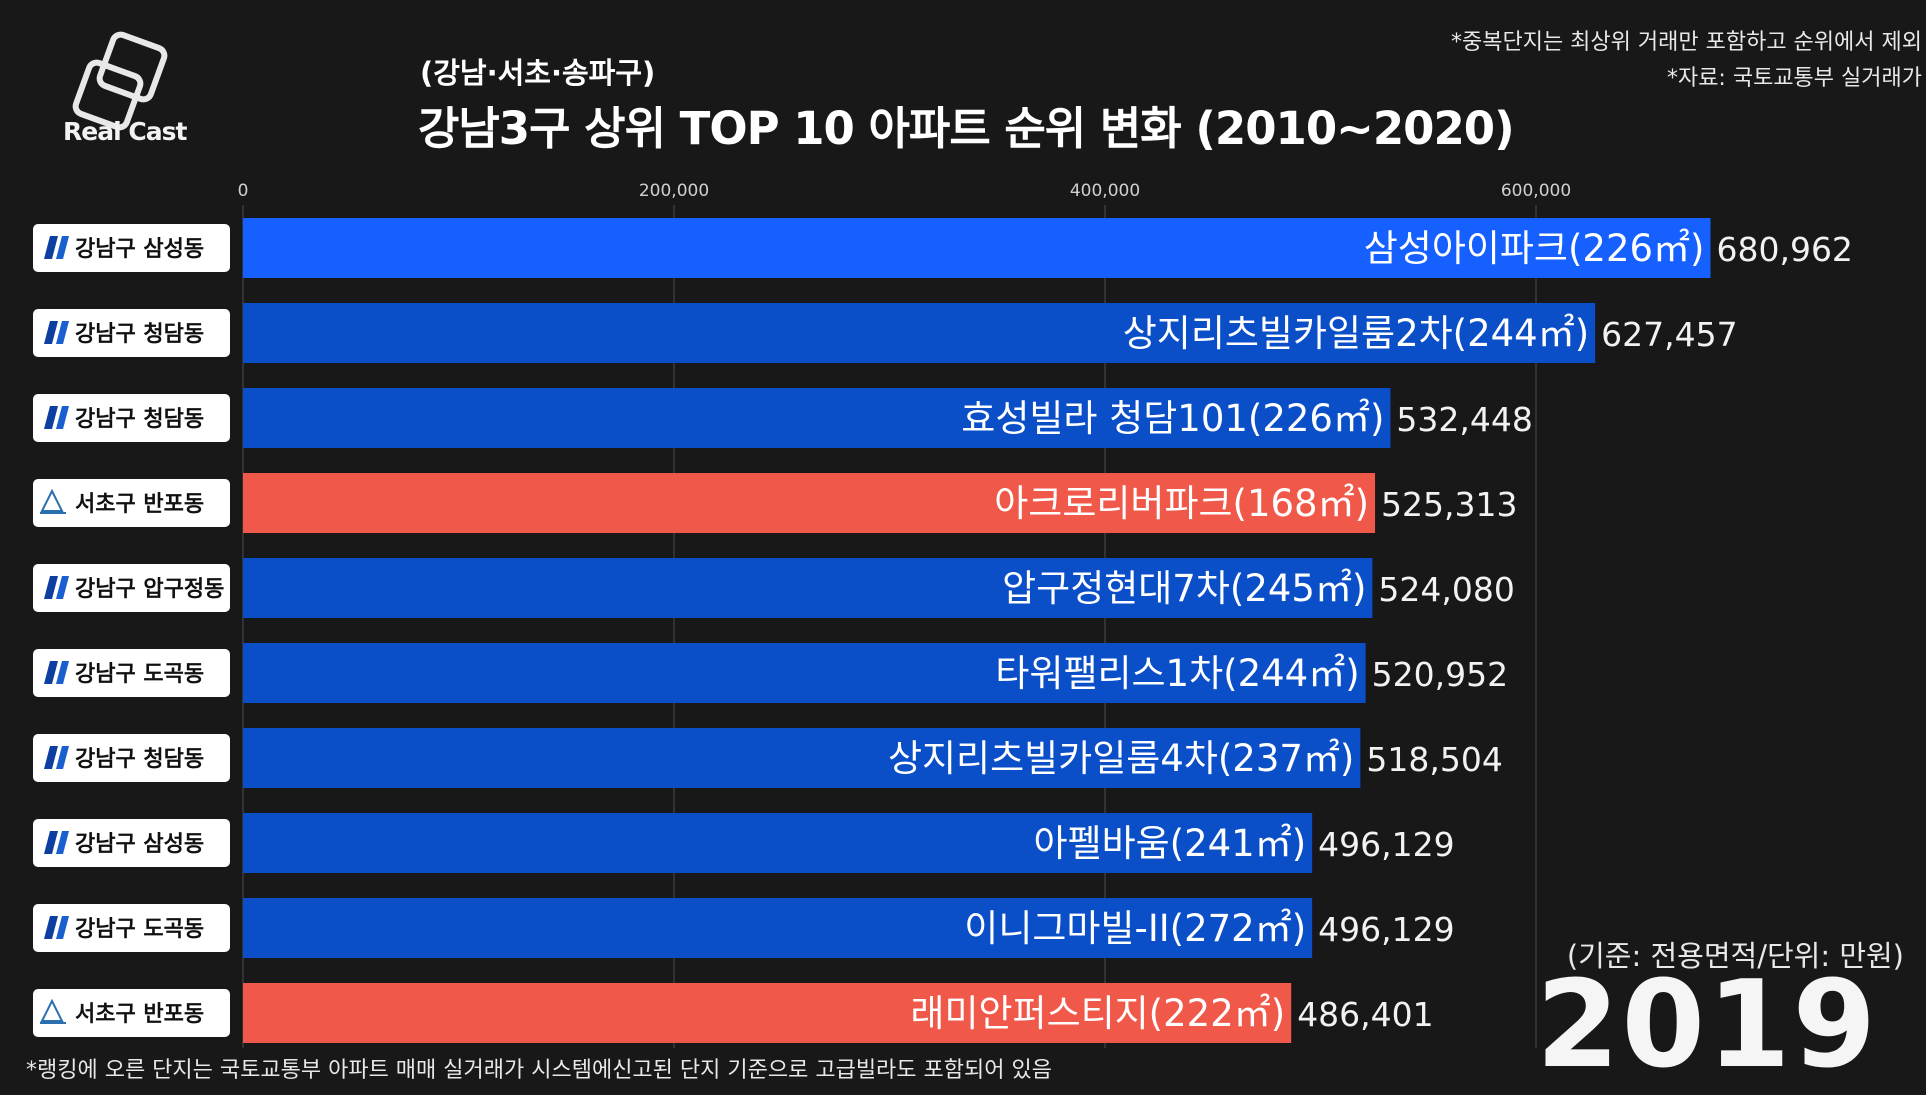  What do you see at coordinates (1434, 759) in the screenshot?
I see `bar-value-label: 518,504` at bounding box center [1434, 759].